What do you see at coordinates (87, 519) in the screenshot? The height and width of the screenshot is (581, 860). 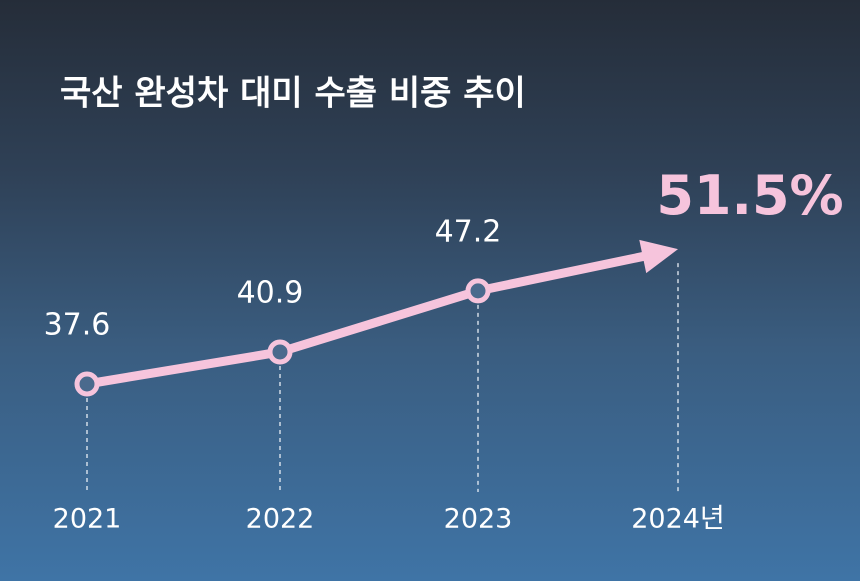 I see `x-tick-label: 2021` at bounding box center [87, 519].